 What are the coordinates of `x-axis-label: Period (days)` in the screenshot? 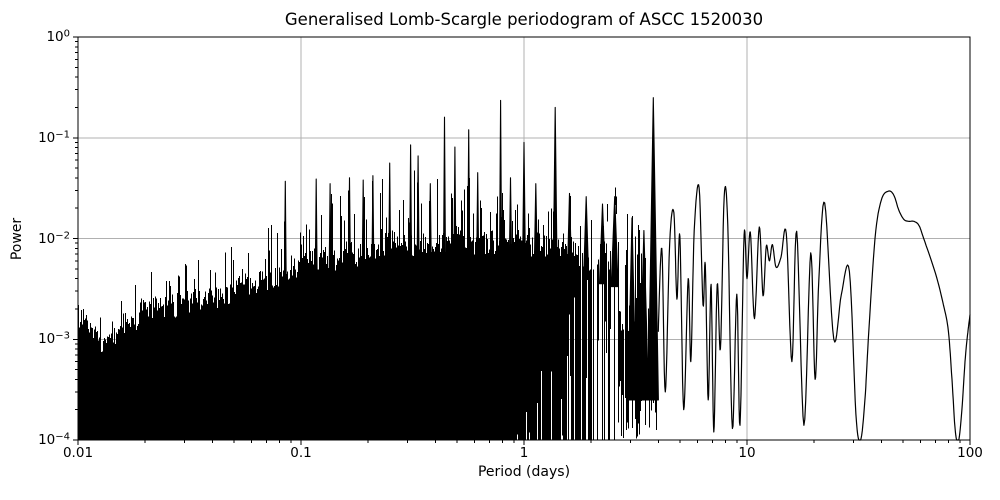 It's located at (524, 472).